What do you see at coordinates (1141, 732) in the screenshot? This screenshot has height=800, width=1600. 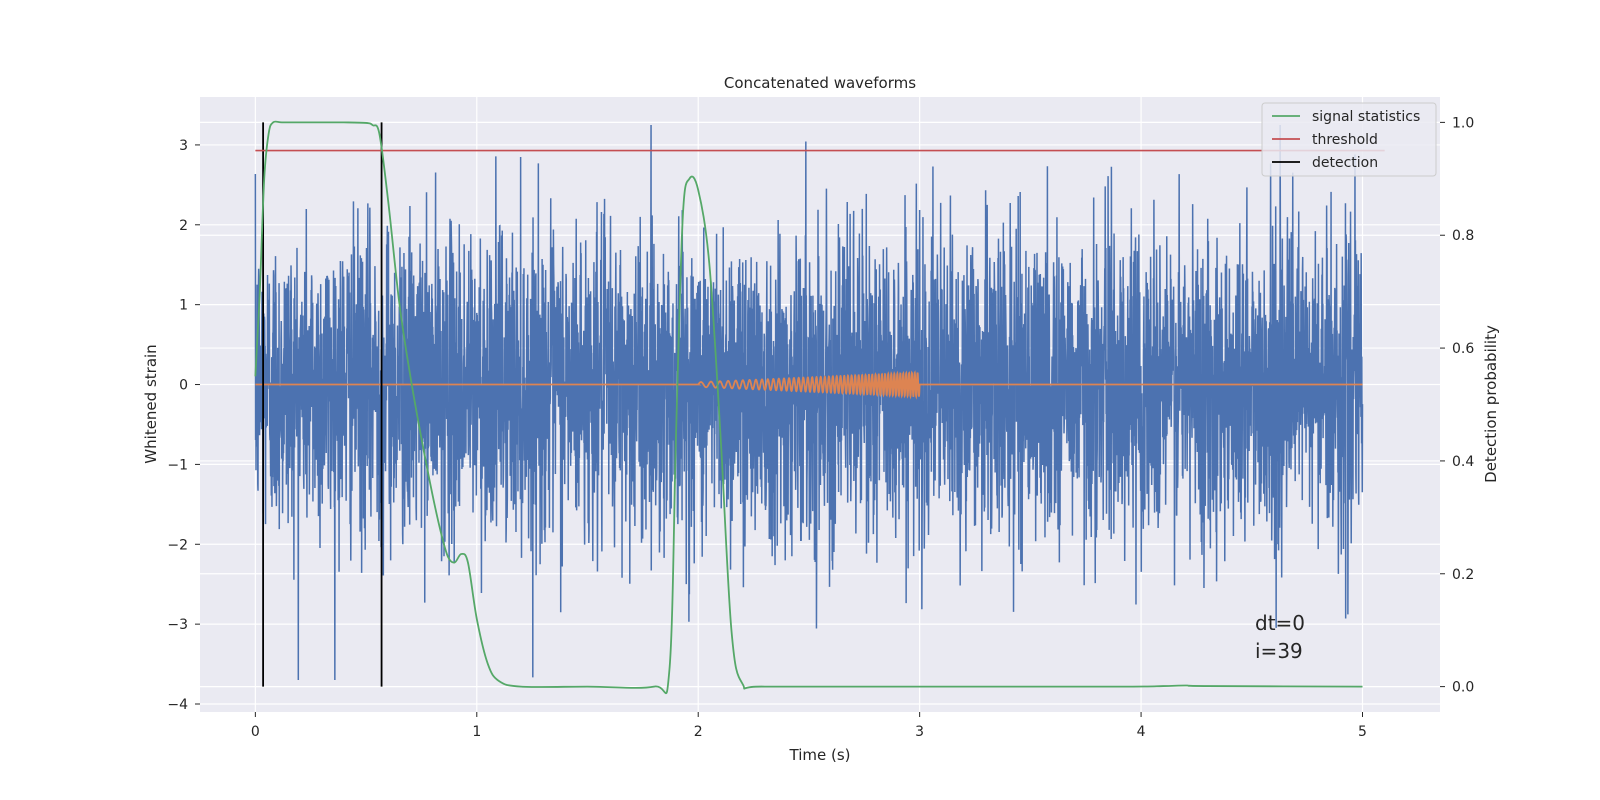 I see `x-tick-label: 4` at bounding box center [1141, 732].